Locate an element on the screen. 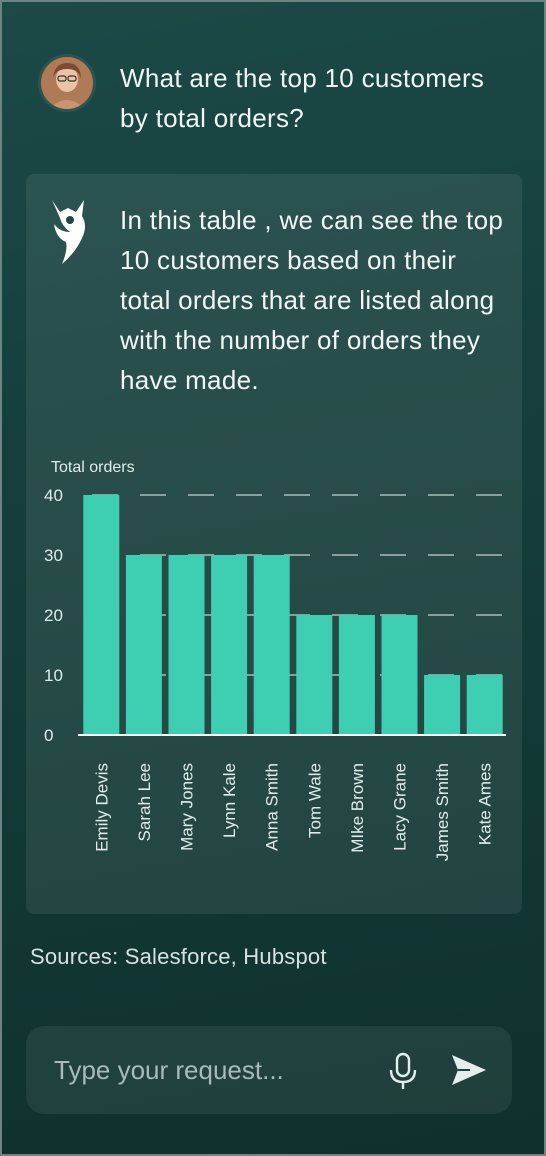 The image size is (546, 1156). x-tick-label: MIke Brown is located at coordinates (357, 808).